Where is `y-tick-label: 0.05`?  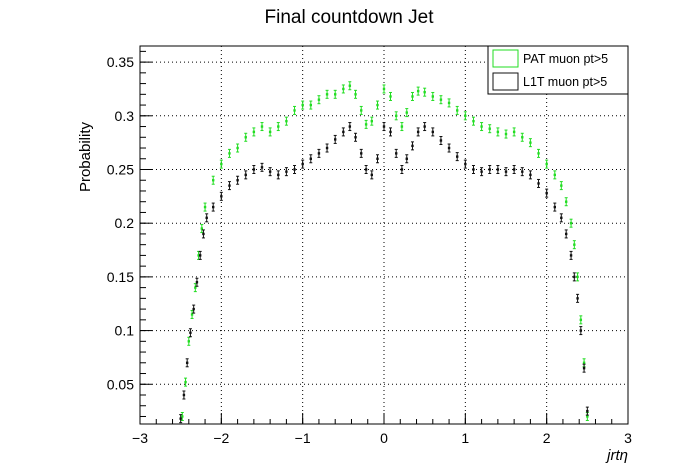
y-tick-label: 0.05 is located at coordinates (120, 384).